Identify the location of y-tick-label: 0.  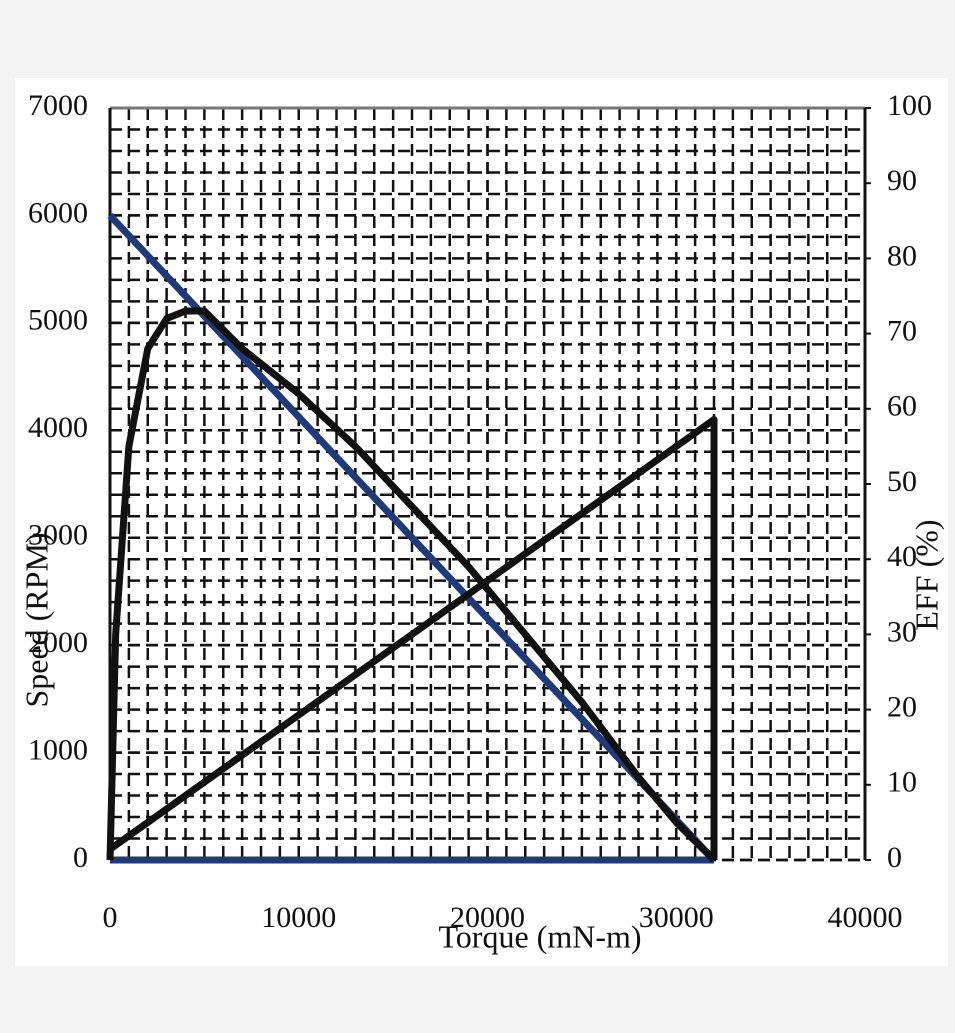
(80, 857).